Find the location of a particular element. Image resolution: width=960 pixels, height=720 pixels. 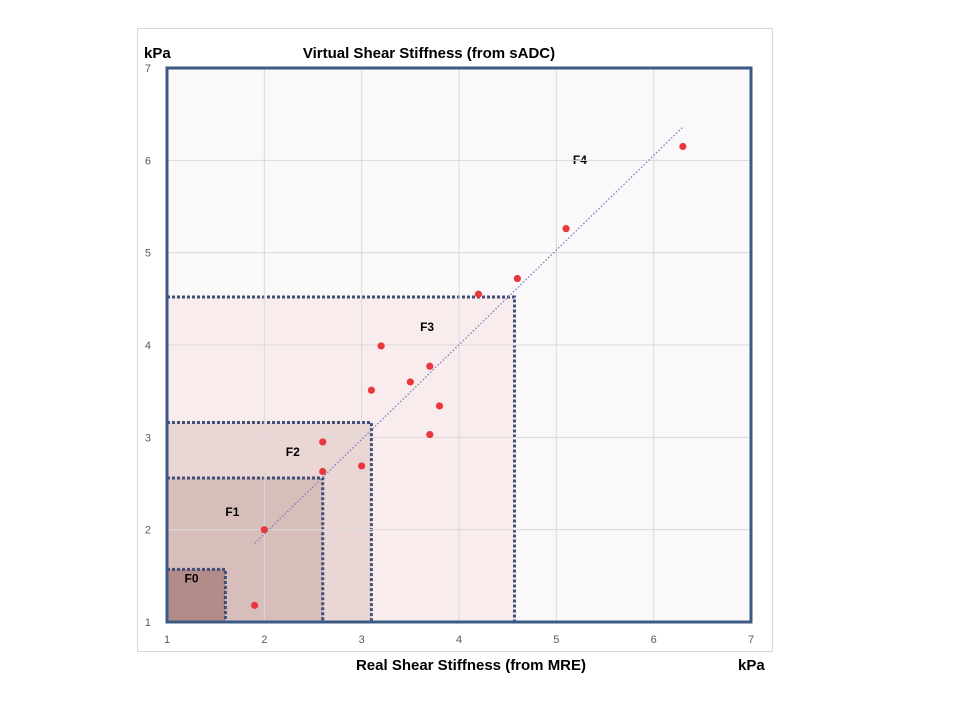

zone-label-f0: F0 is located at coordinates (192, 578).